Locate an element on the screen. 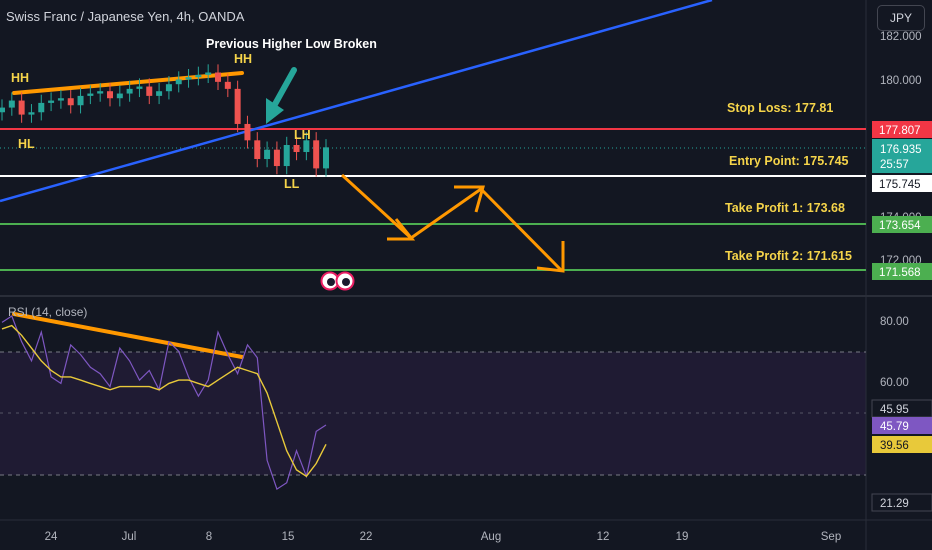 This screenshot has width=932, height=550. rsi-y-tick-label: 60.00 is located at coordinates (894, 383).